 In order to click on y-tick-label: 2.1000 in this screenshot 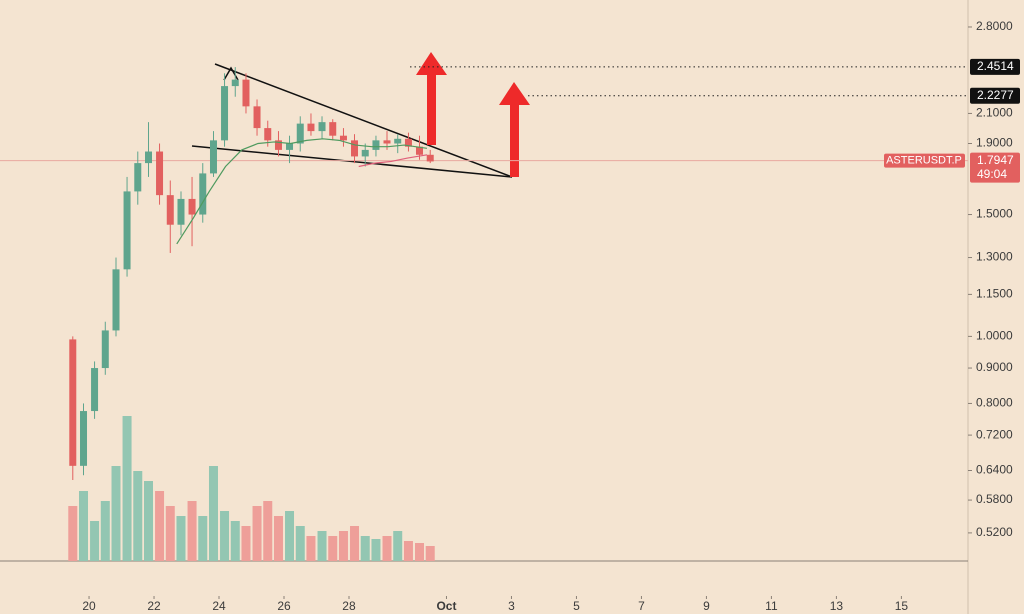, I will do `click(994, 113)`.